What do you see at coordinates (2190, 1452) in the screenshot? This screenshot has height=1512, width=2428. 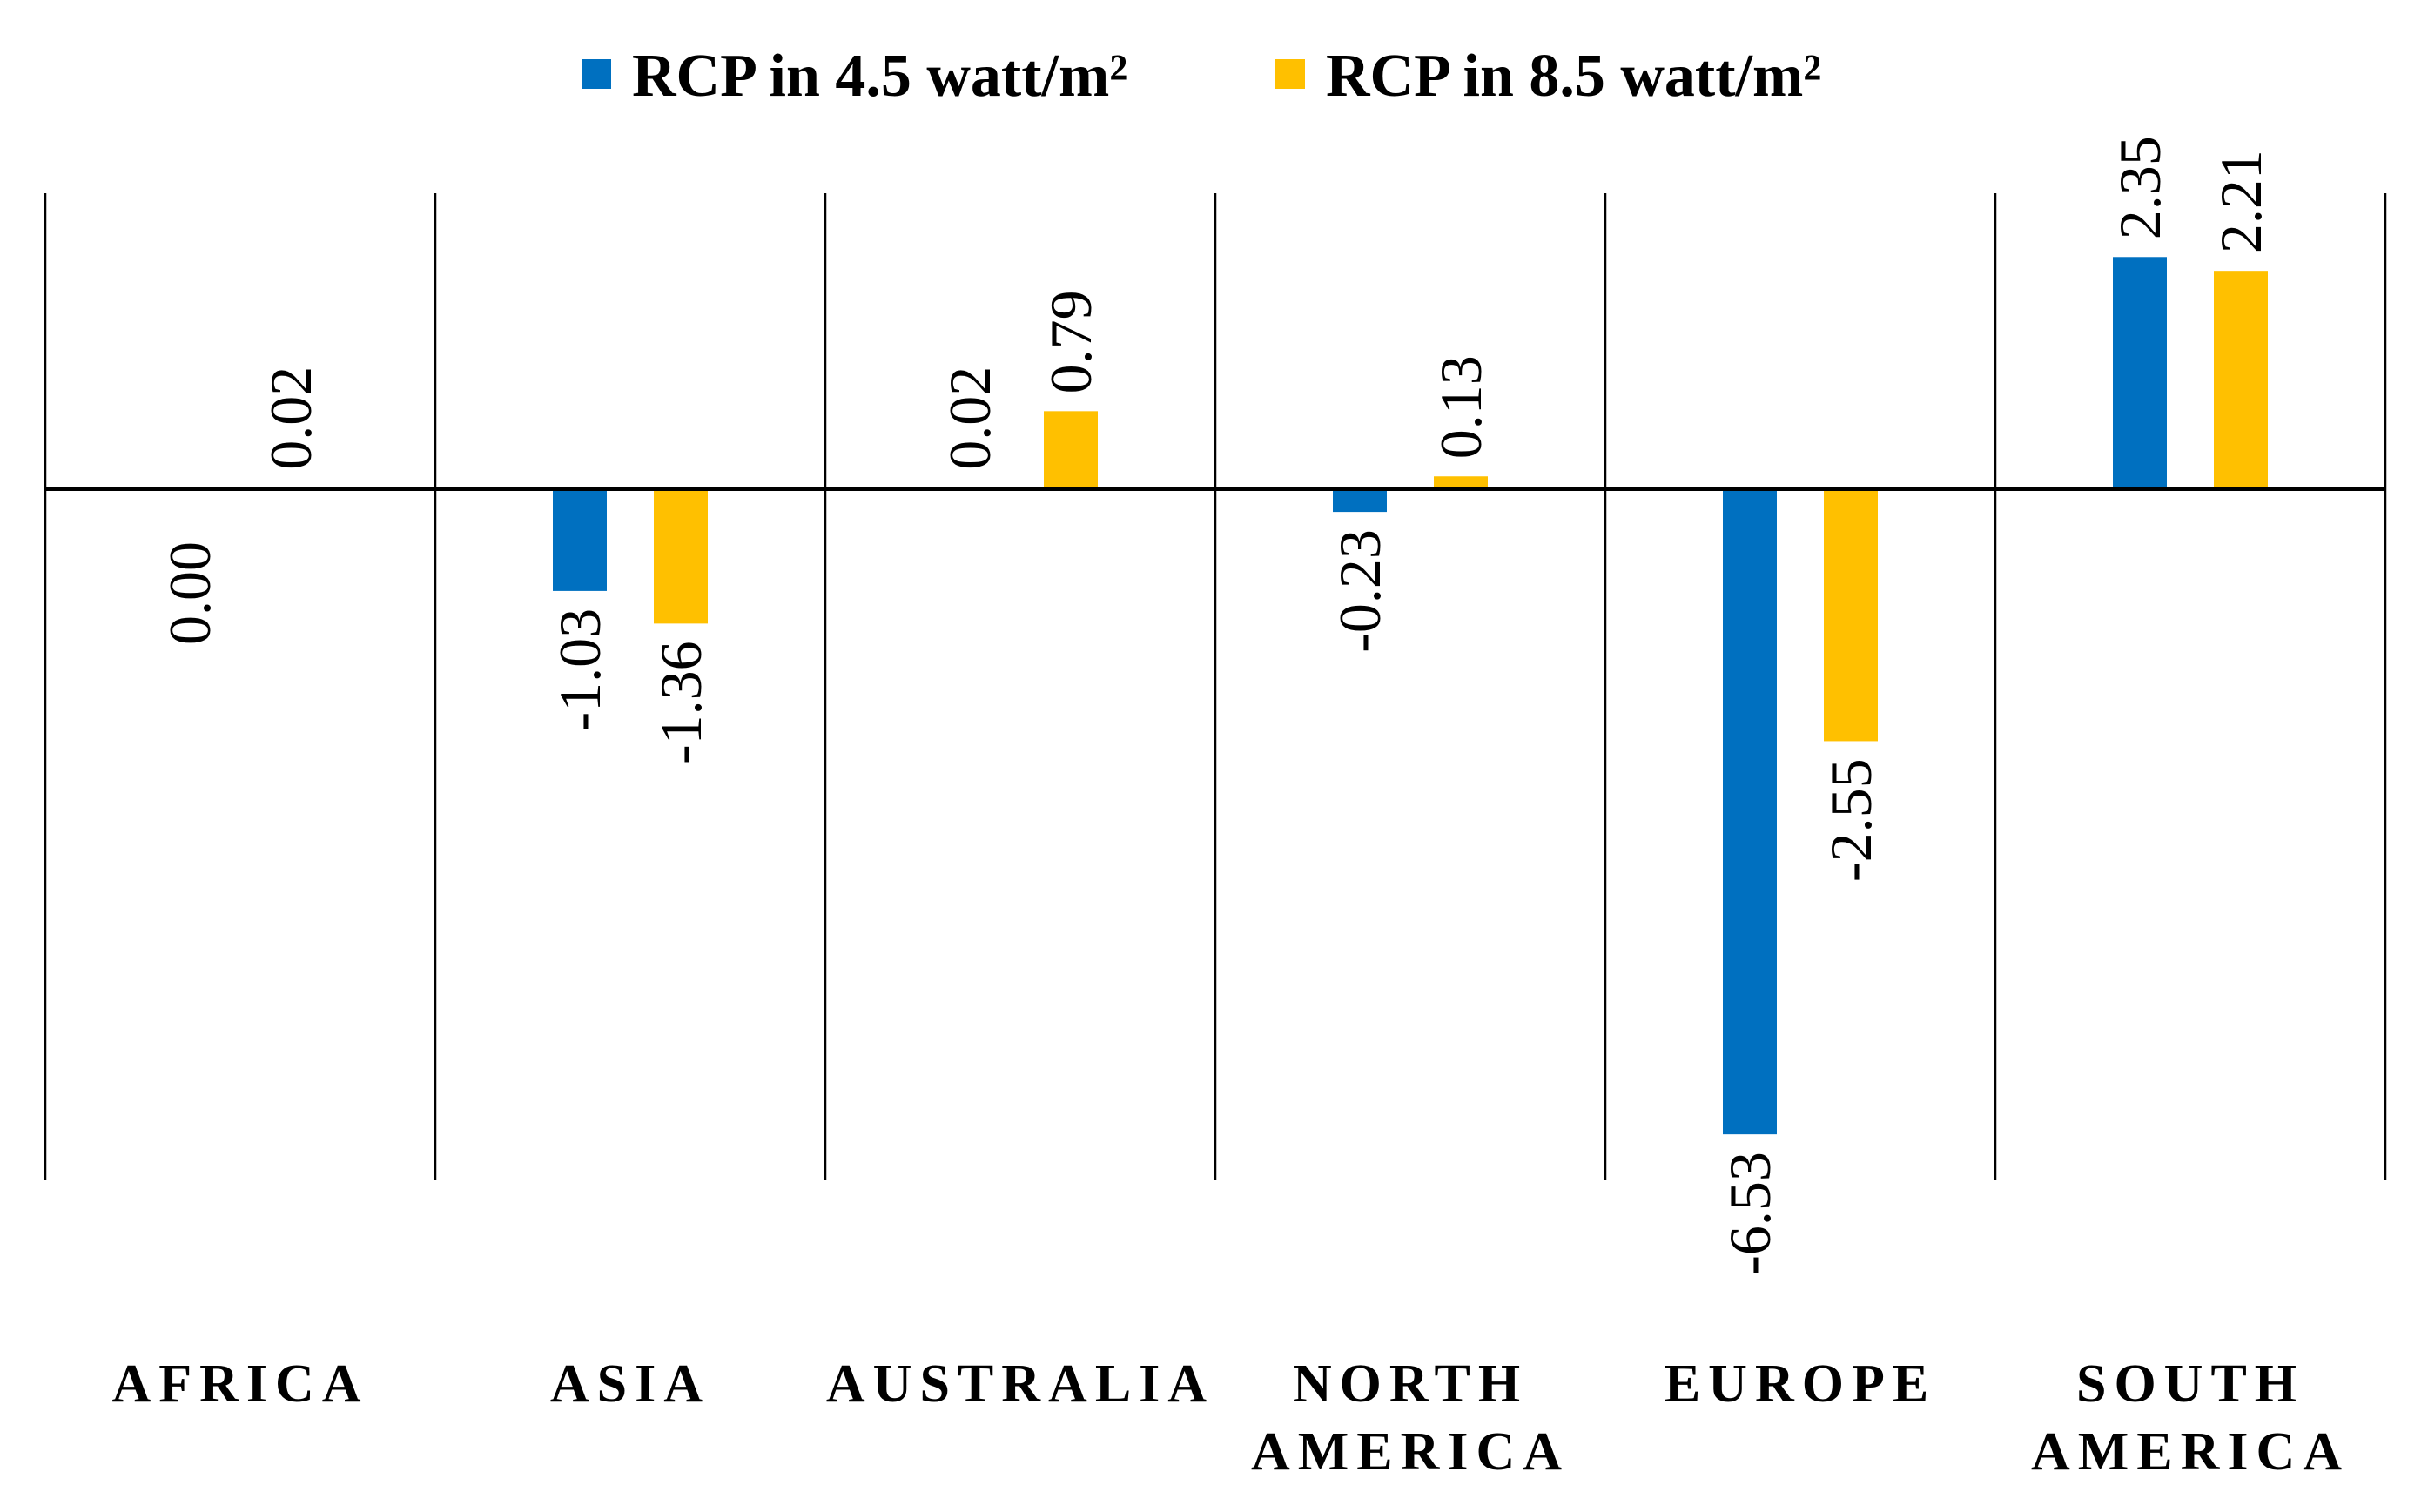 I see `category-label-6-line-2: AMERICA` at bounding box center [2190, 1452].